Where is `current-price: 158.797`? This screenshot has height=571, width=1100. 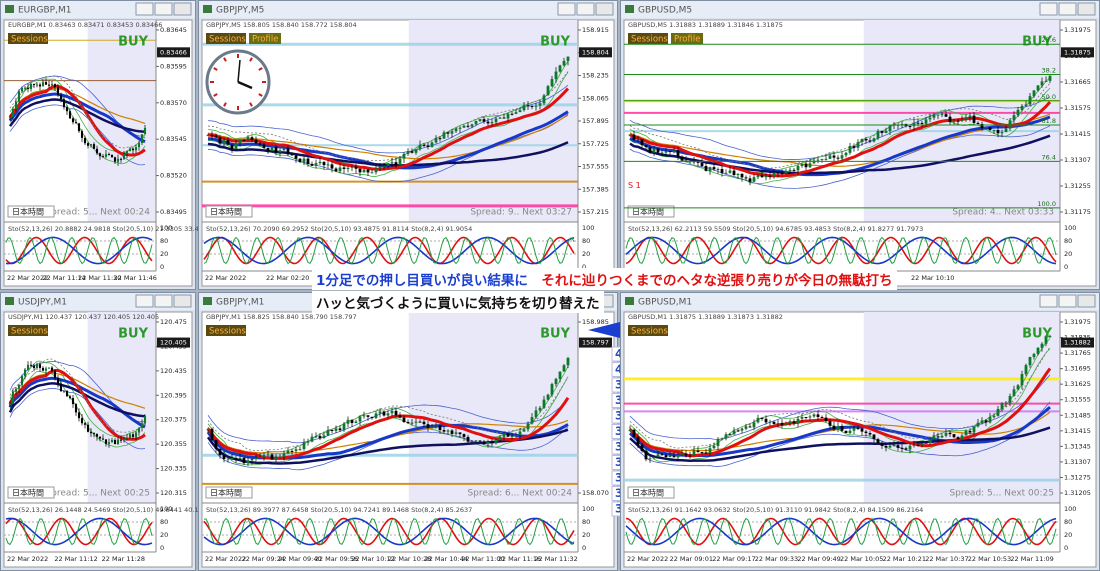 current-price: 158.797 is located at coordinates (595, 343).